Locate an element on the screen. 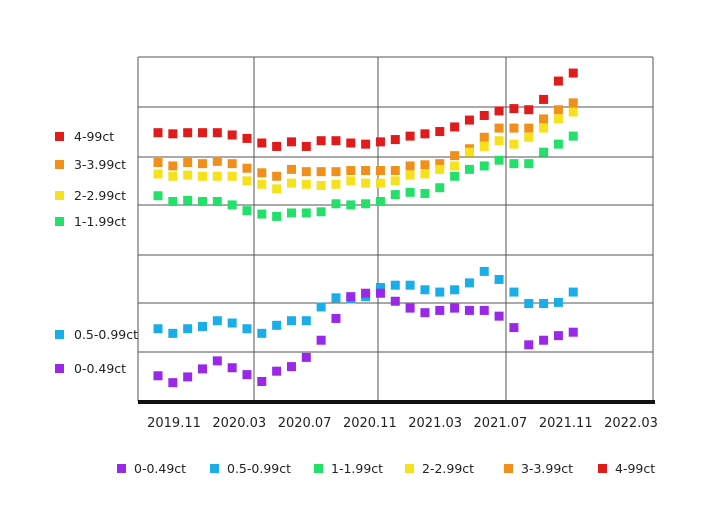 This screenshot has width=719, height=531. legend-item-4-99ct: 4-99ct is located at coordinates (626, 468).